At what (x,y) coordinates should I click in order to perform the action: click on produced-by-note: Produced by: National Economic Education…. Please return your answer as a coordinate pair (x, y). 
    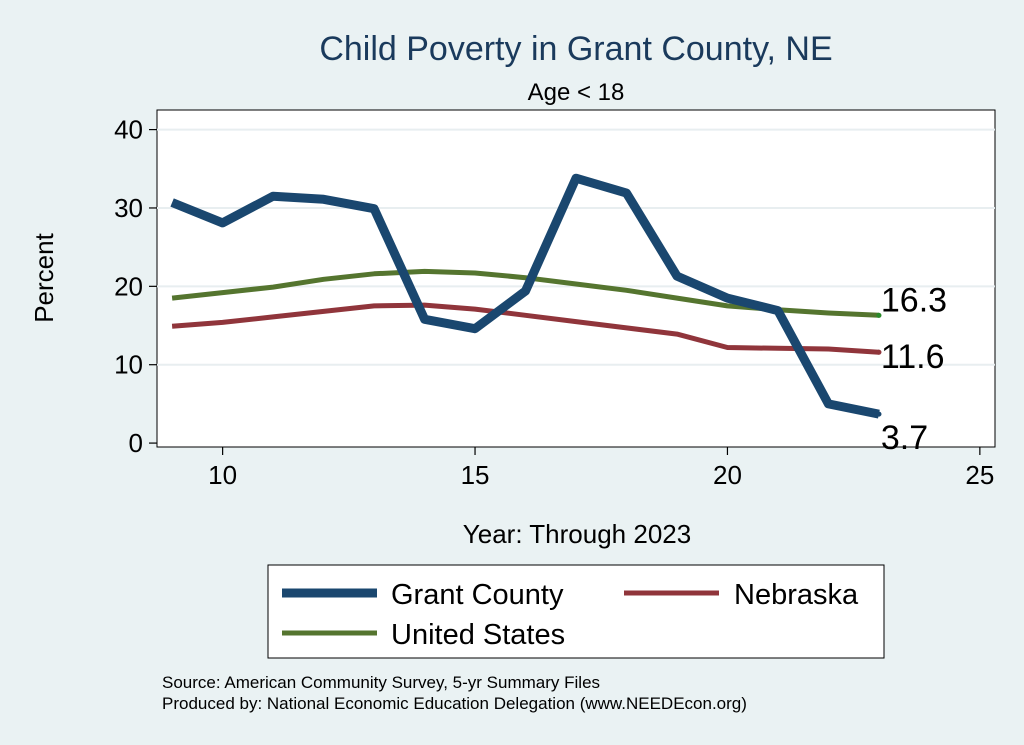
    Looking at the image, I should click on (454, 703).